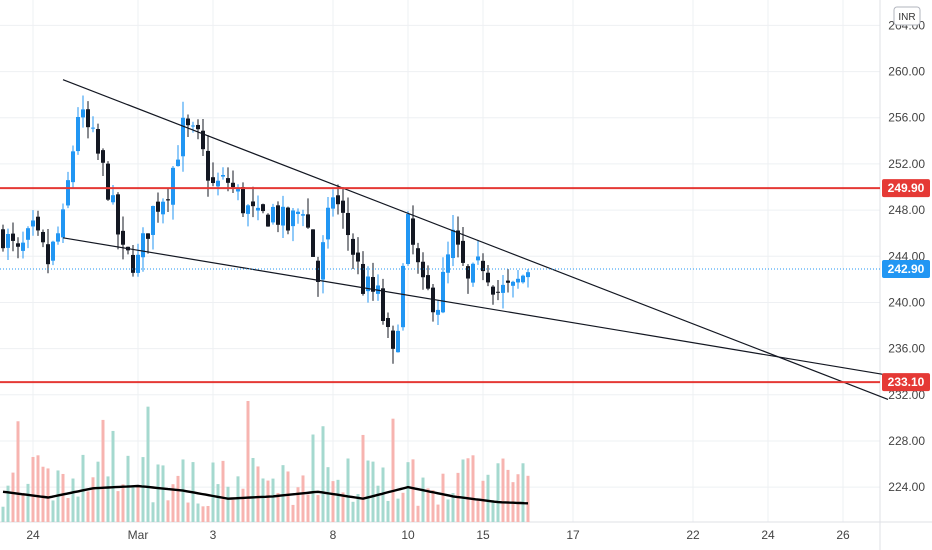  Describe the element at coordinates (906, 441) in the screenshot. I see `price-tick-label: 228.00` at that location.